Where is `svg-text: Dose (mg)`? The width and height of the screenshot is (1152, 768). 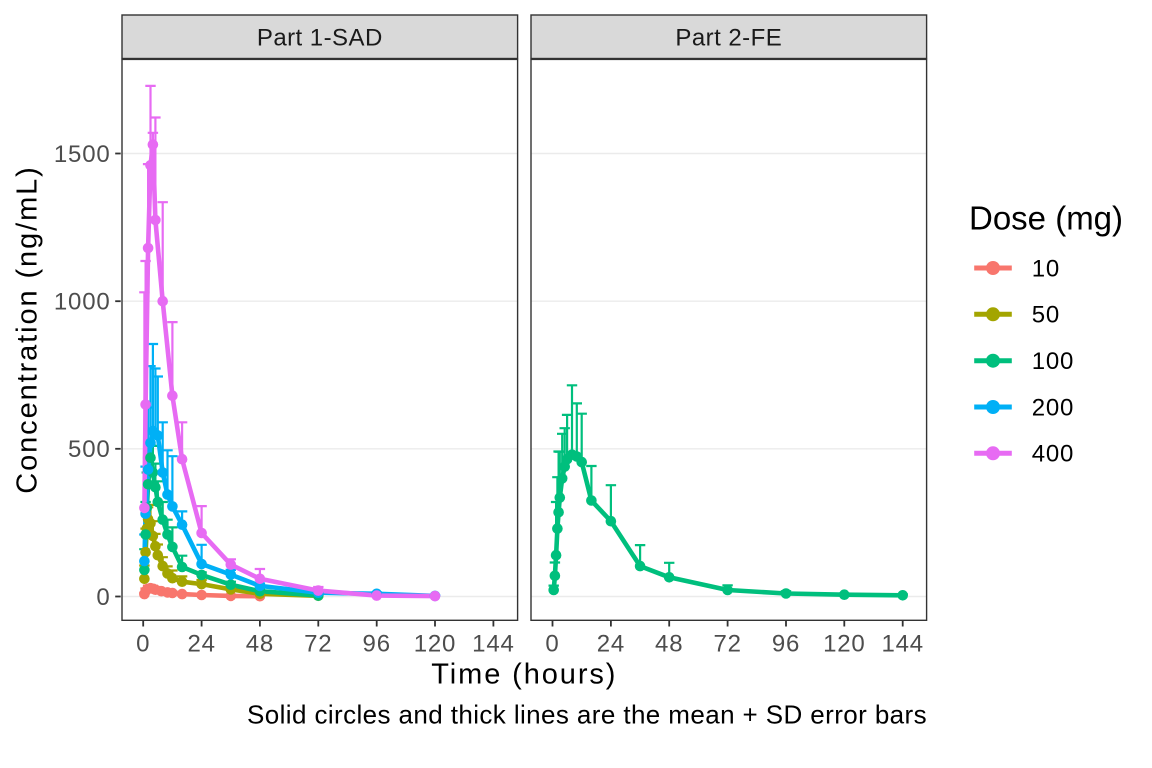
svg-text: Dose (mg) is located at coordinates (1046, 218).